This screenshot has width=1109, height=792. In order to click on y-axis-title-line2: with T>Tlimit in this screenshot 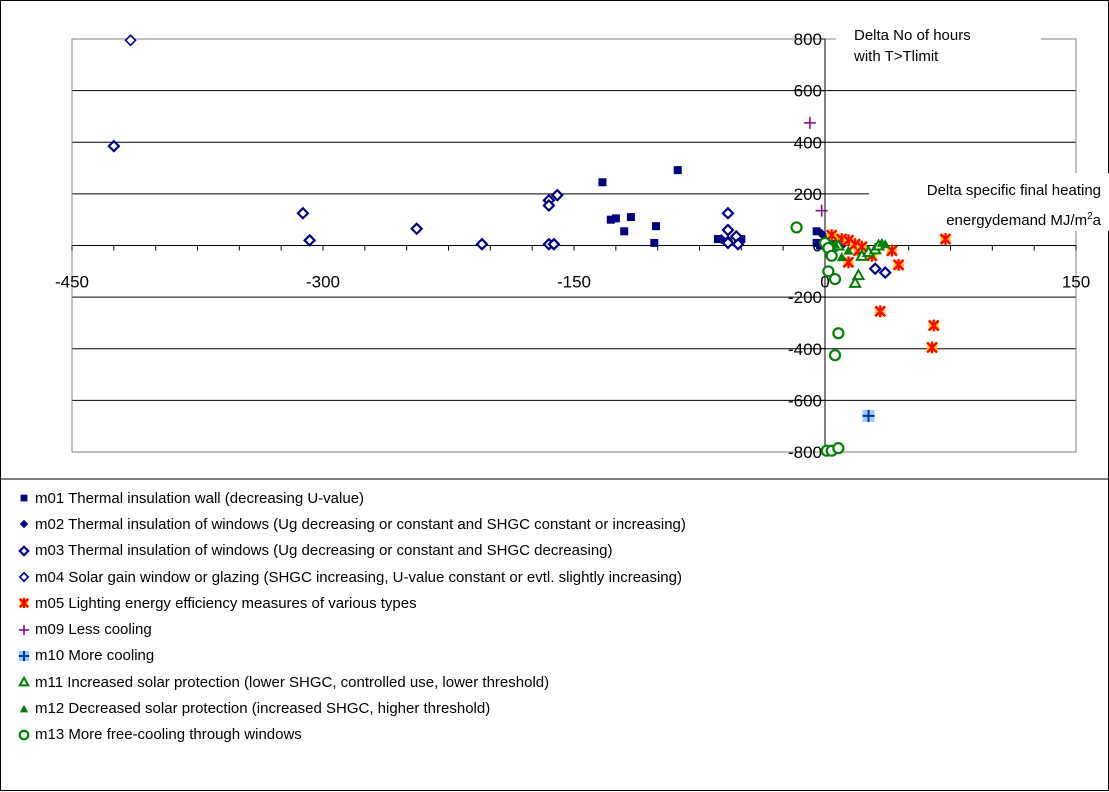, I will do `click(896, 56)`.